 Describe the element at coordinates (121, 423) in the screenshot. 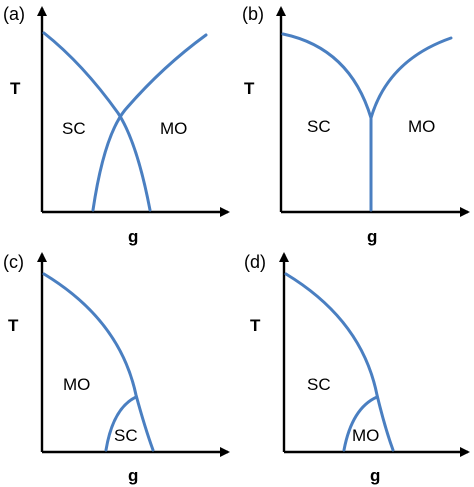

I see `phase-boundary-sc-dome` at that location.